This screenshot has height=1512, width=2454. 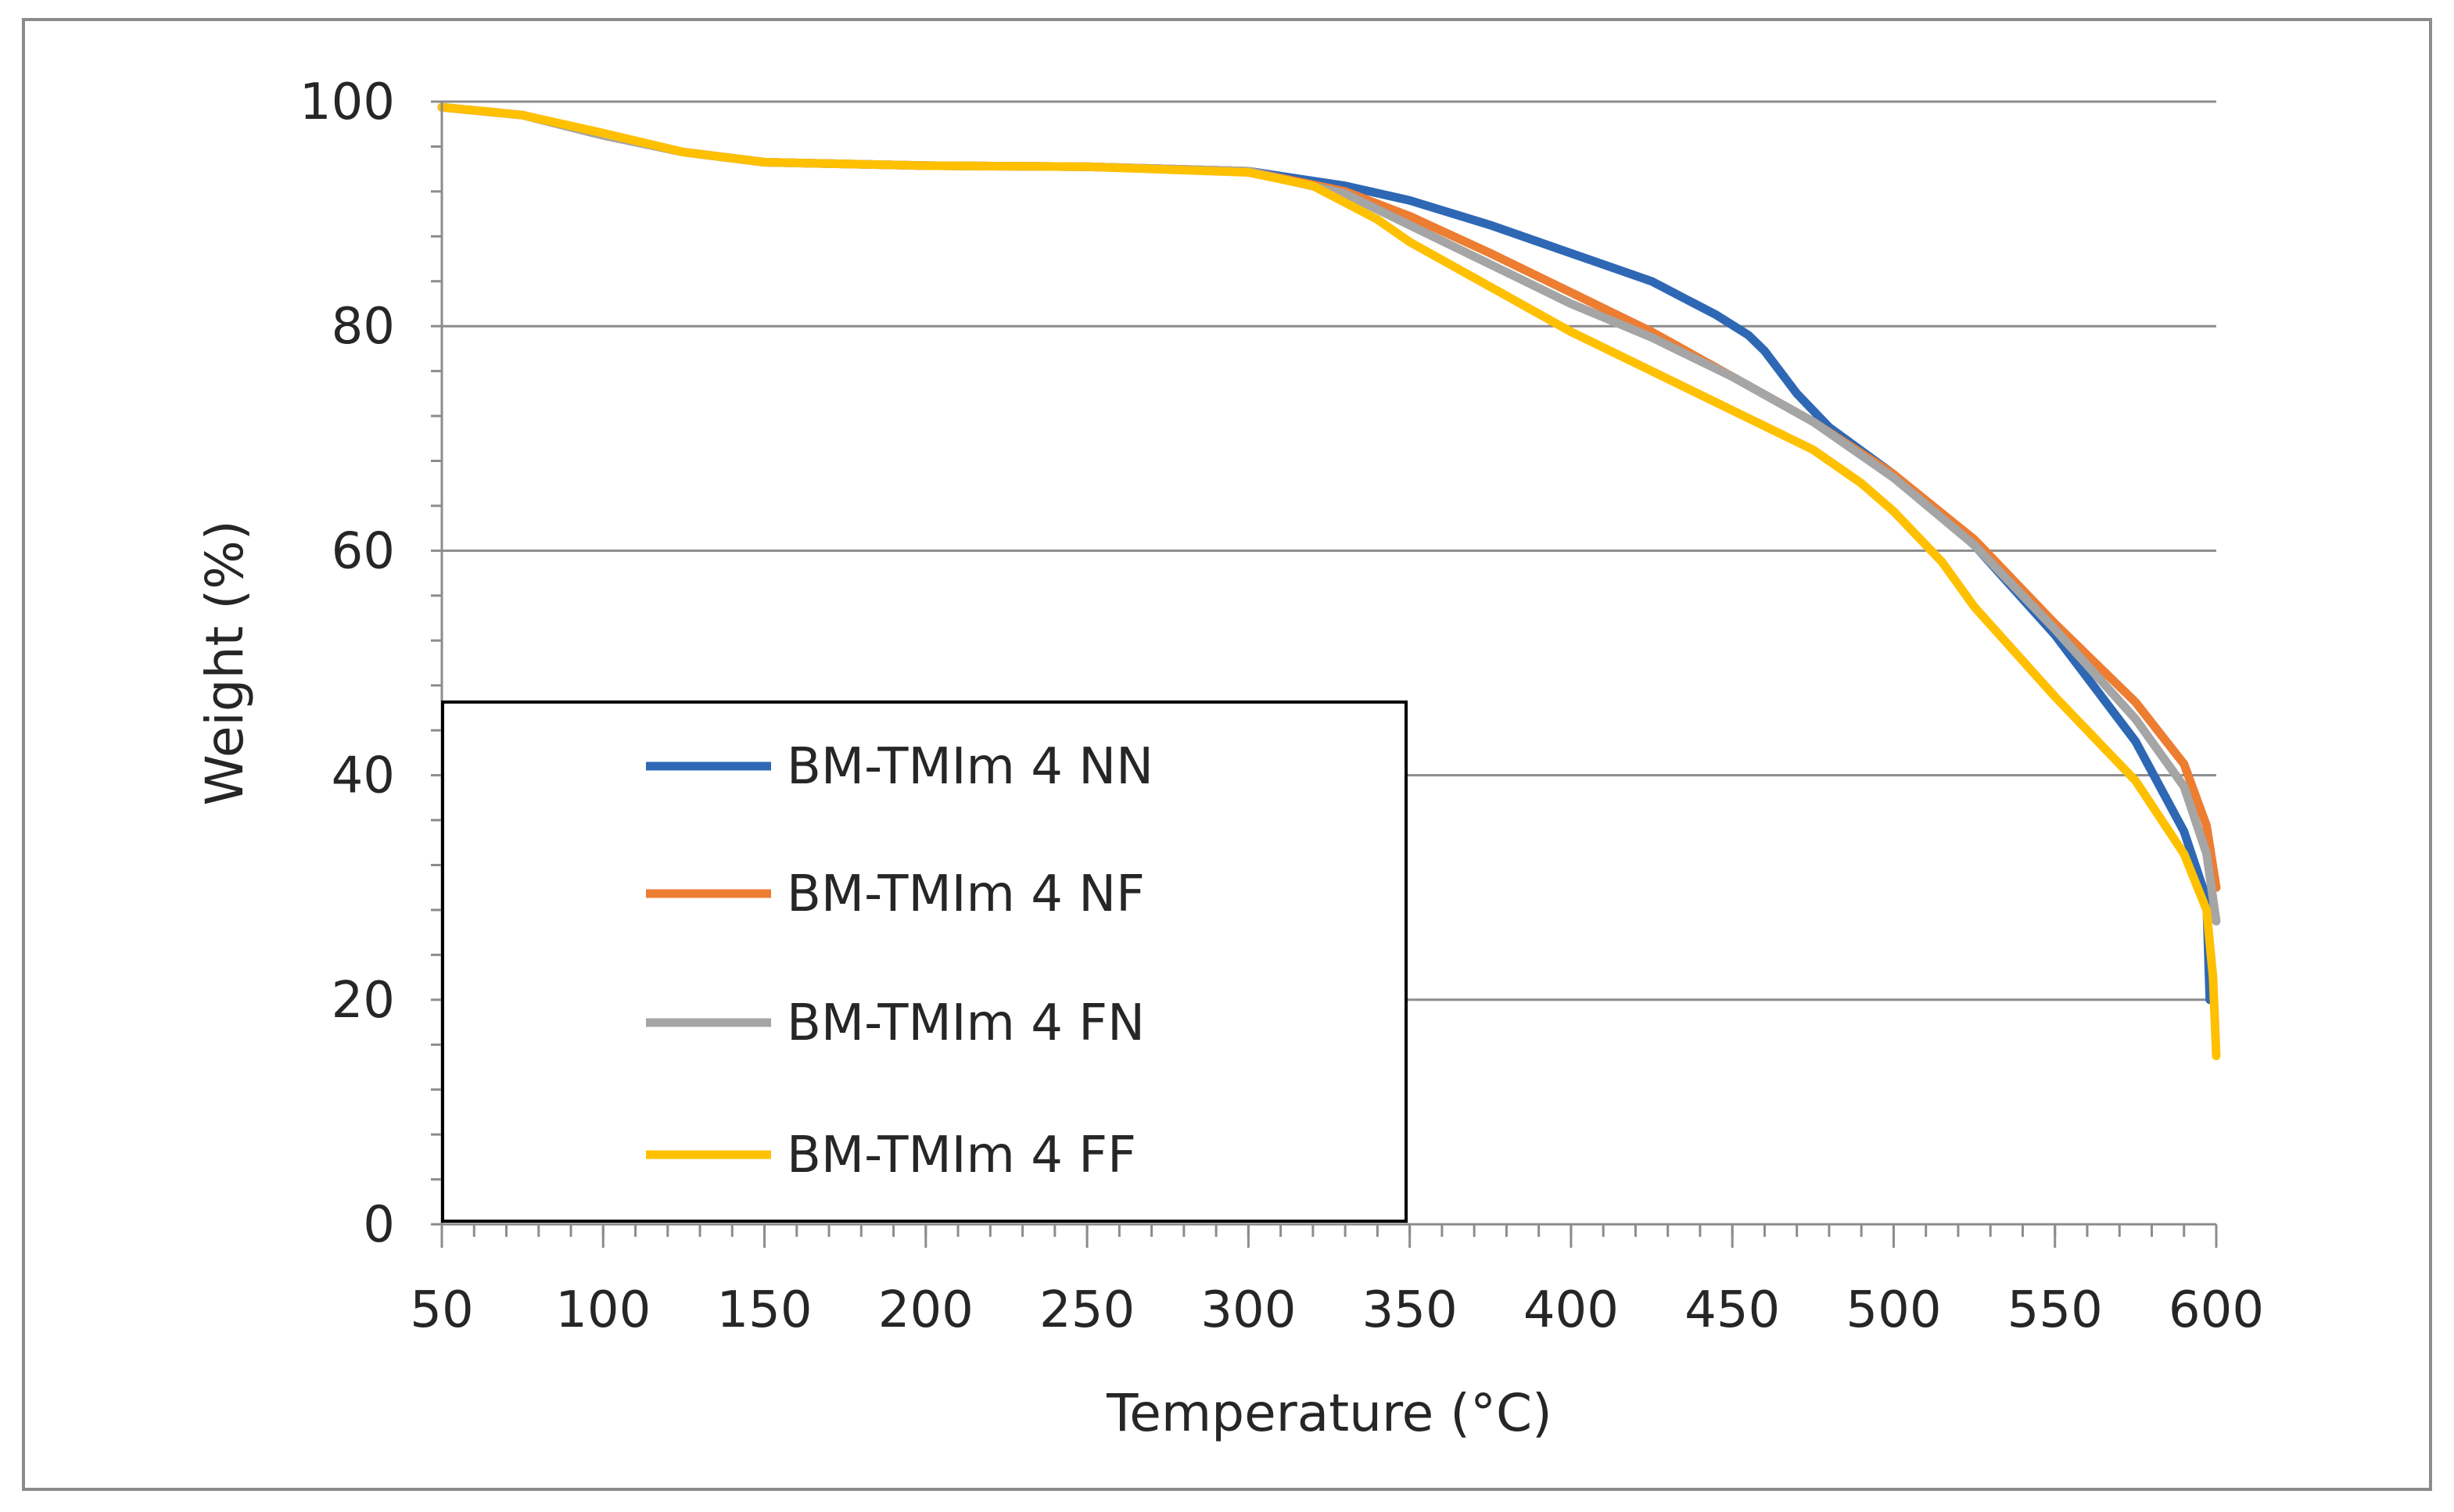 I want to click on y-tick-labels: 0 20 40 60 80 100, so click(x=348, y=663).